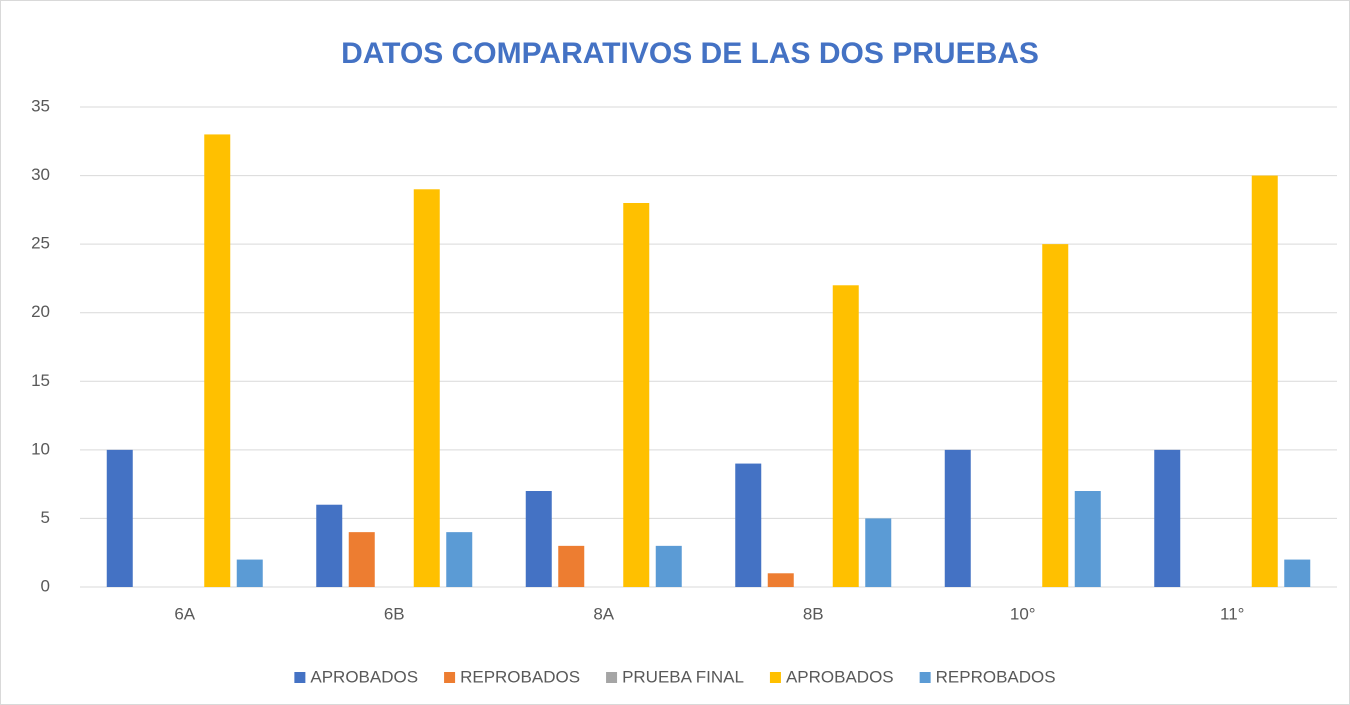  I want to click on legend-label: PRUEBA FINAL, so click(683, 676).